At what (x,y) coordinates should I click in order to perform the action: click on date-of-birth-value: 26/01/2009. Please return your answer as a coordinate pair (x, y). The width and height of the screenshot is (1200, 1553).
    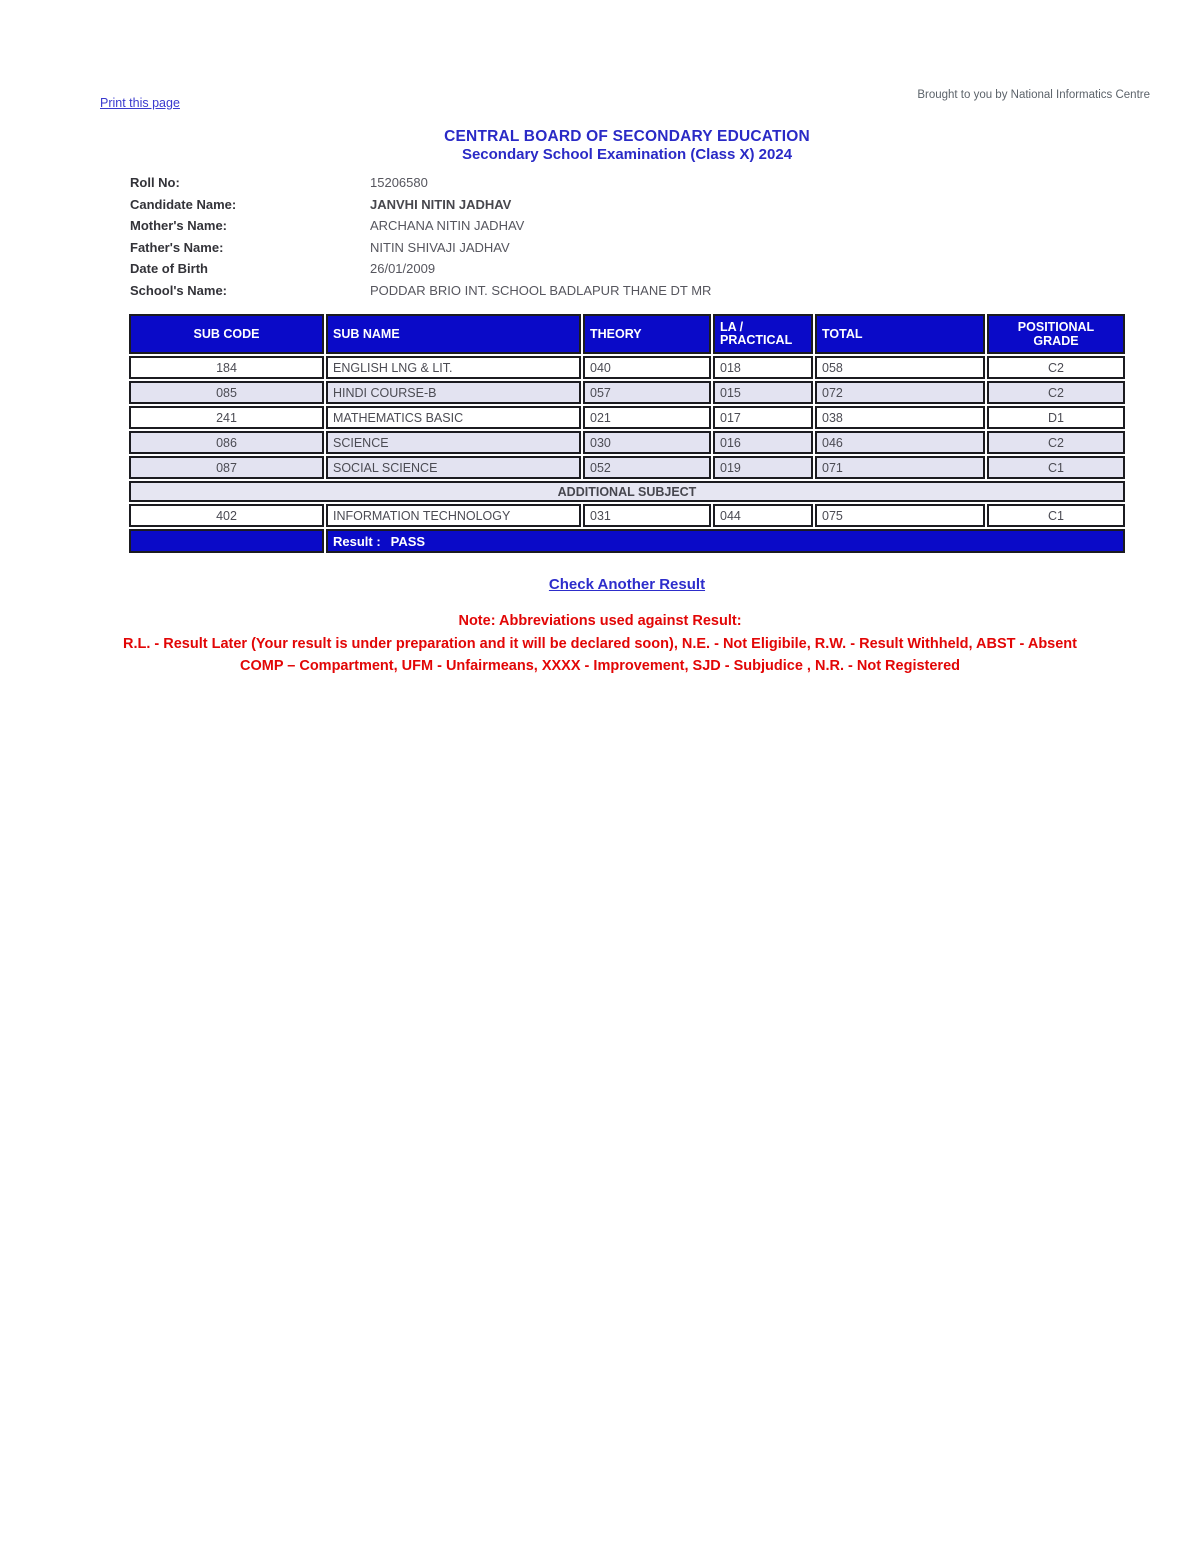
    Looking at the image, I should click on (403, 269).